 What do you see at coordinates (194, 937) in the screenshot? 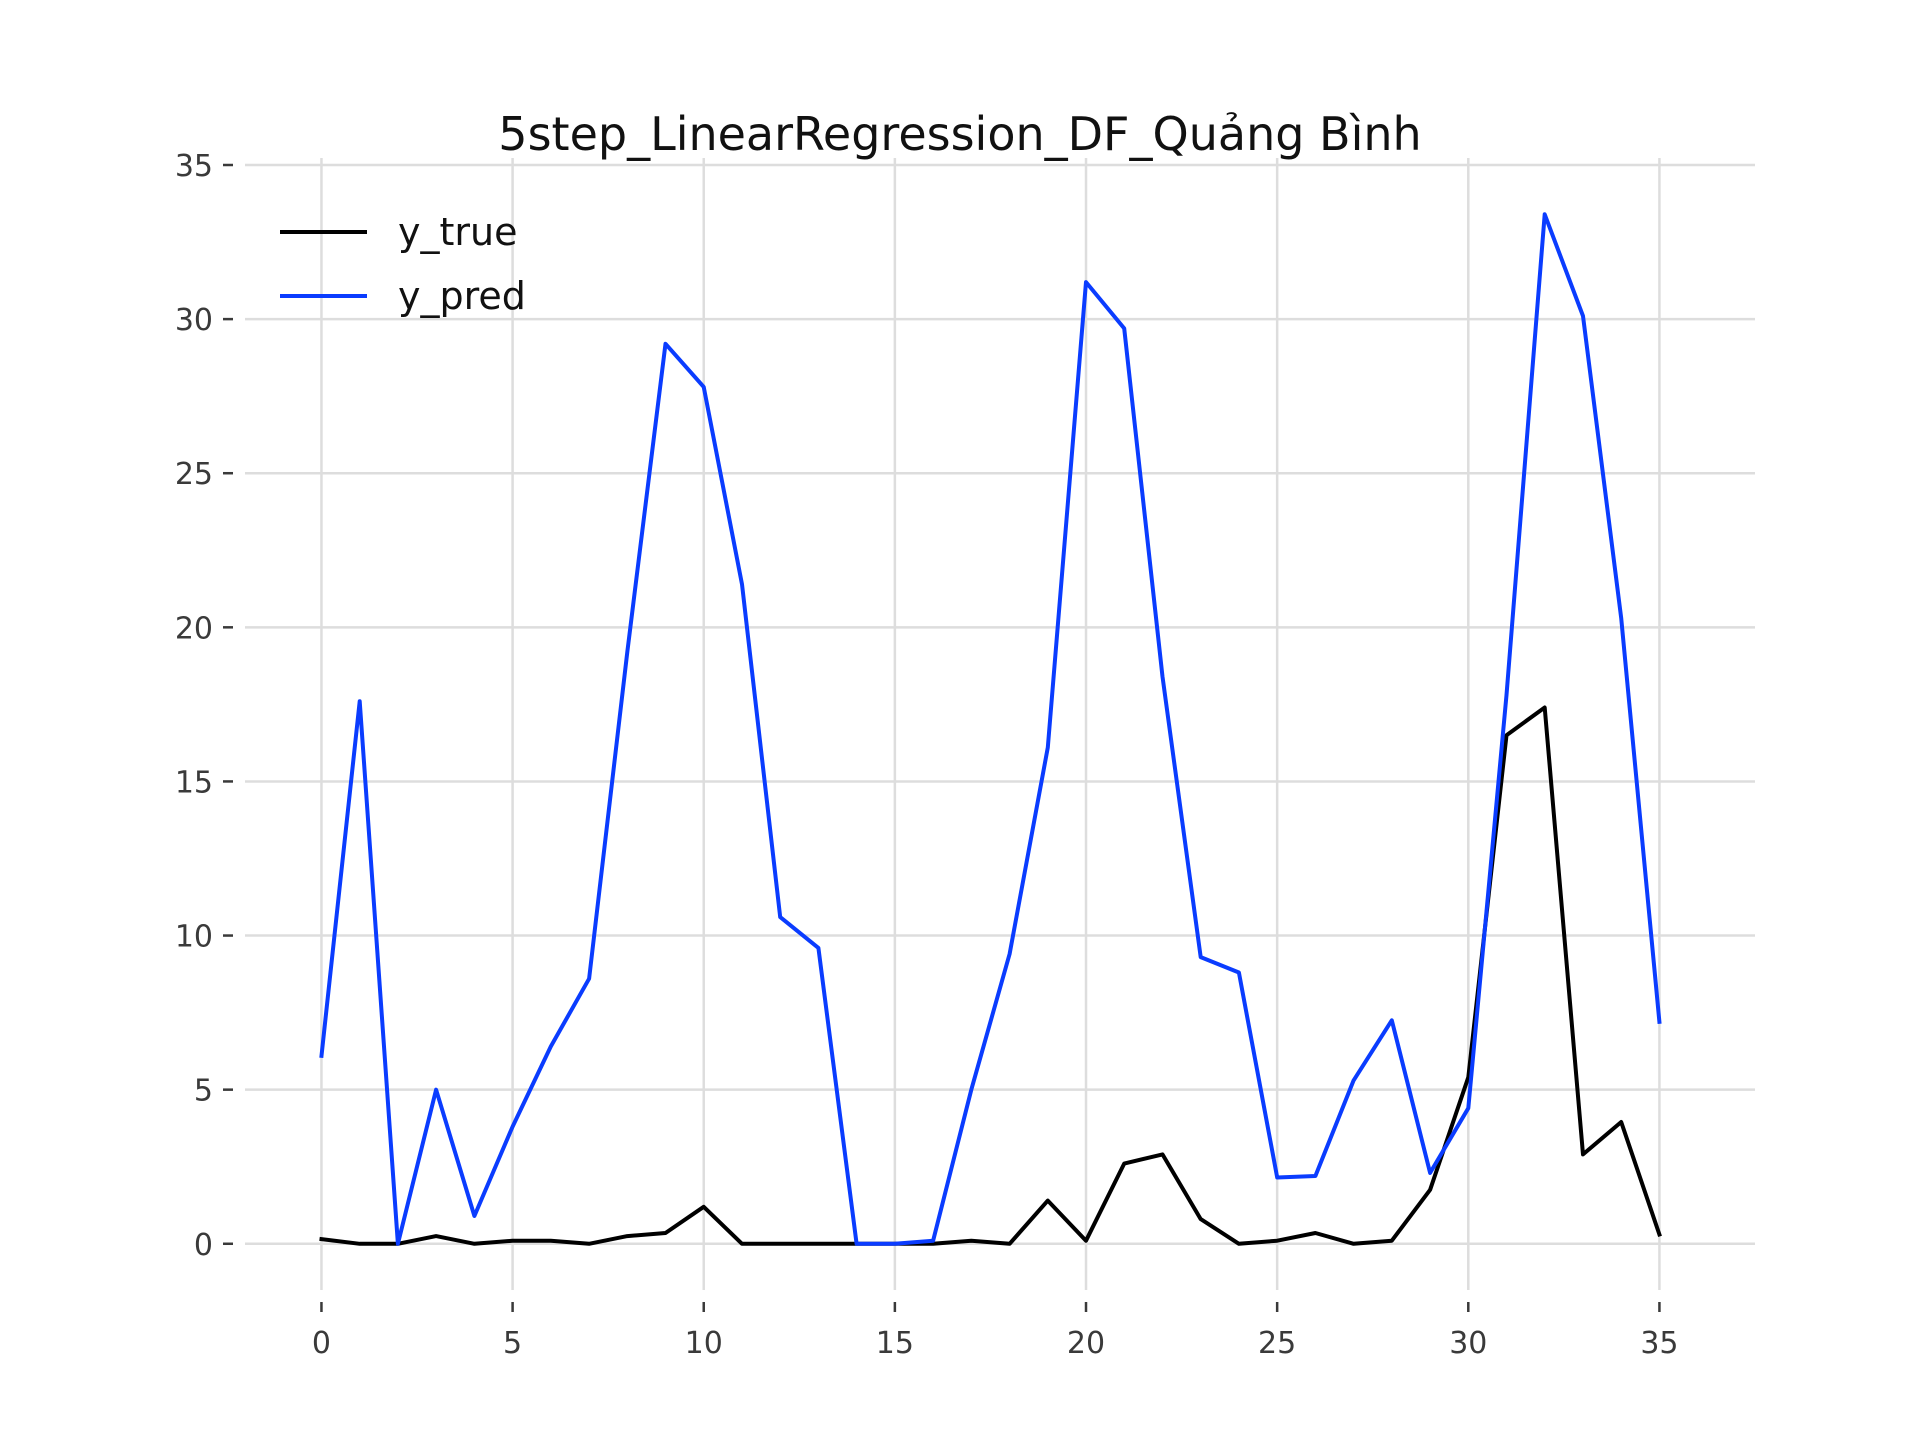
I see `y-tick-label: 10` at bounding box center [194, 937].